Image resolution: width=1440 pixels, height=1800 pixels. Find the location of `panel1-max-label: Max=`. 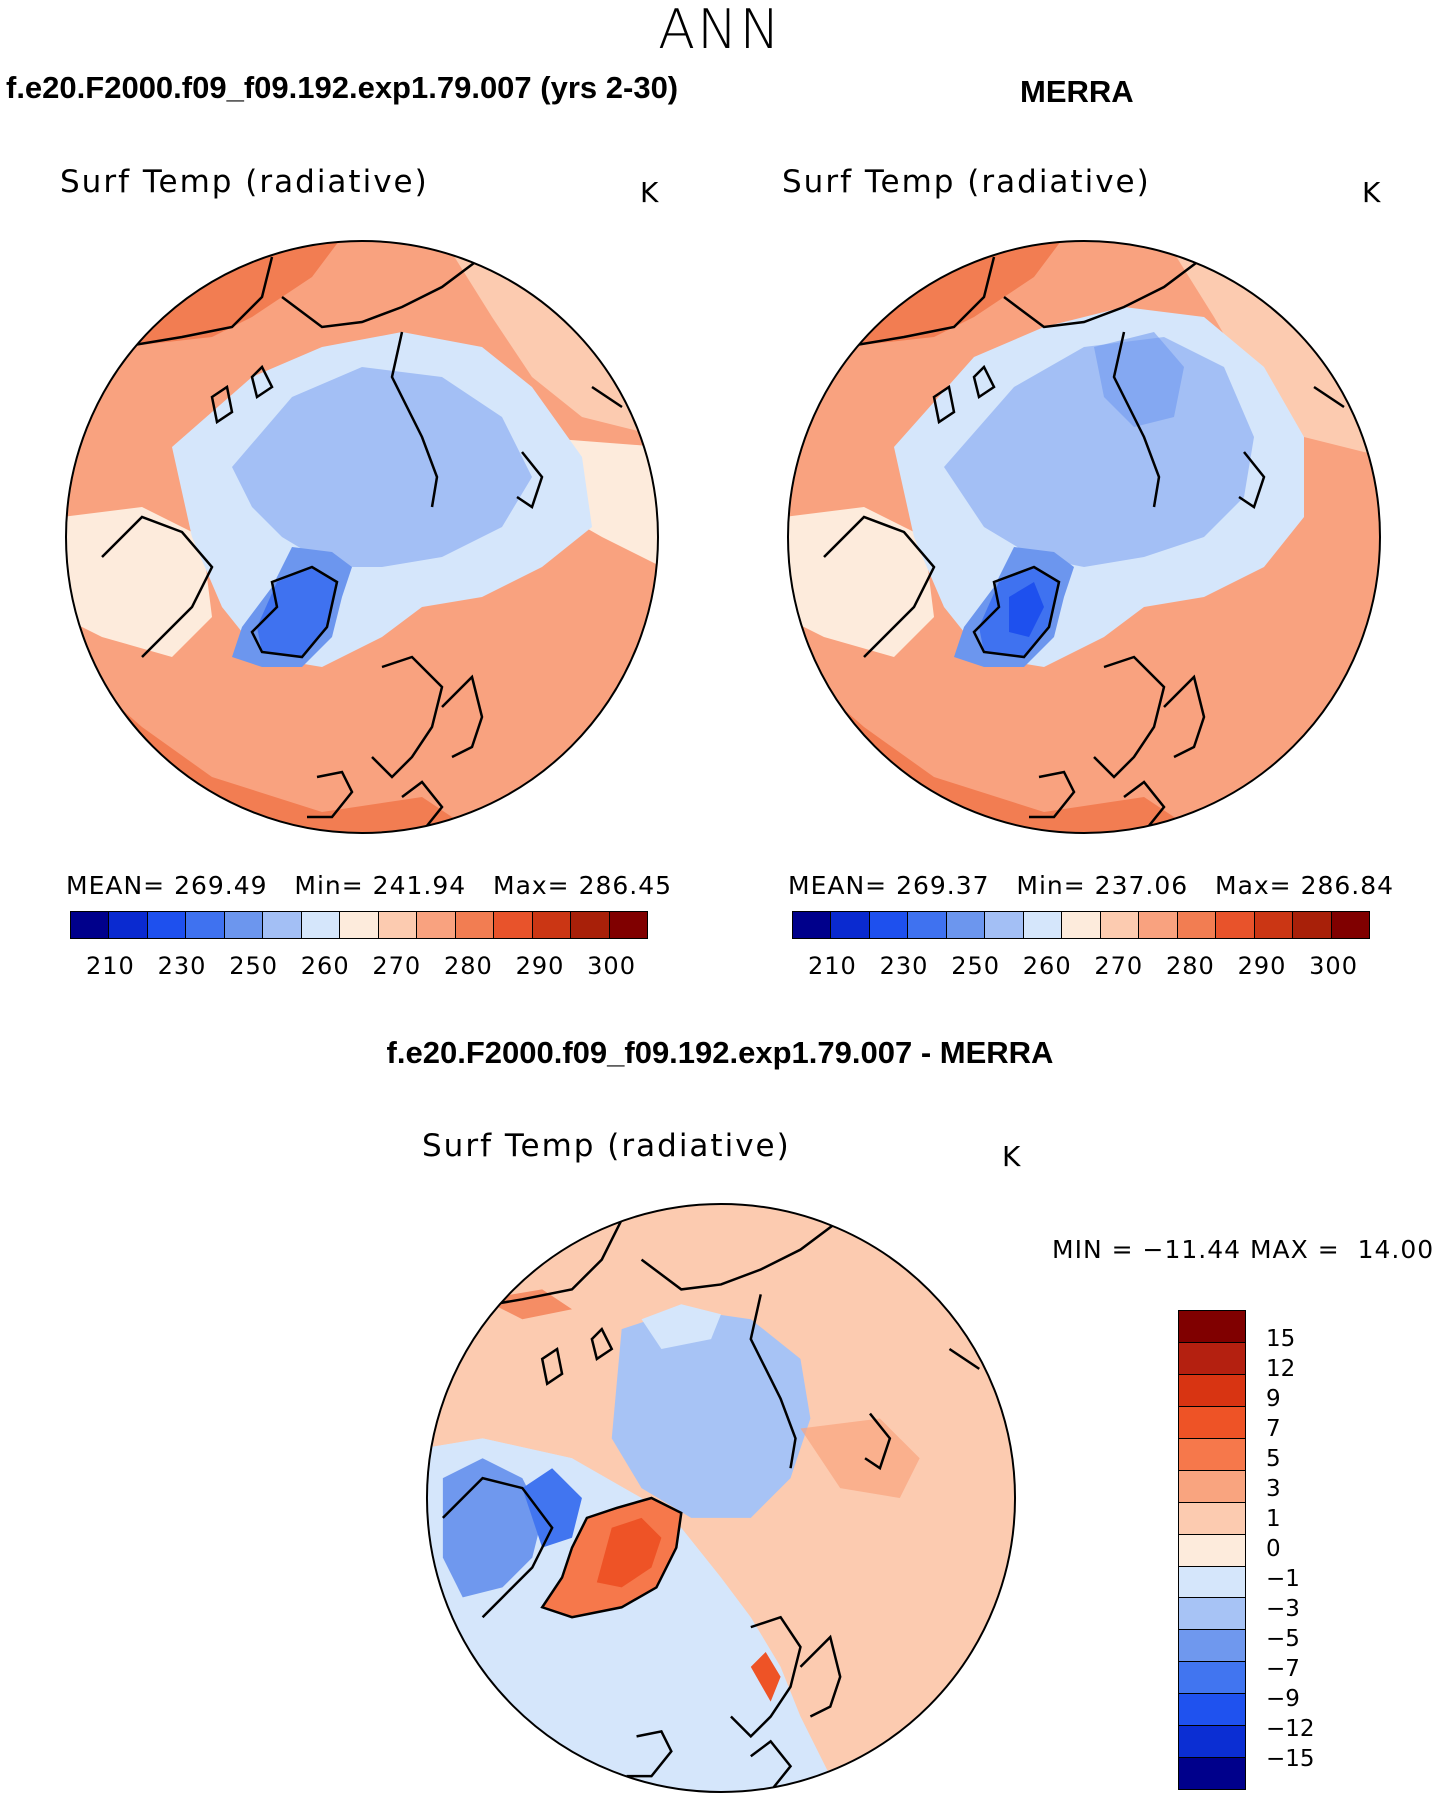

panel1-max-label: Max= is located at coordinates (531, 885).